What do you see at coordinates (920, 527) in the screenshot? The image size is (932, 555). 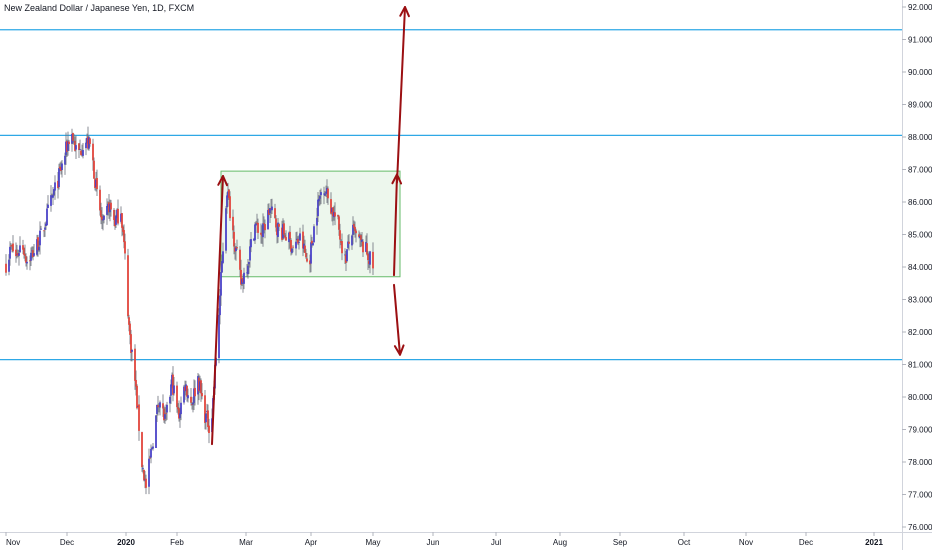 I see `y-tick-label: 76.000` at bounding box center [920, 527].